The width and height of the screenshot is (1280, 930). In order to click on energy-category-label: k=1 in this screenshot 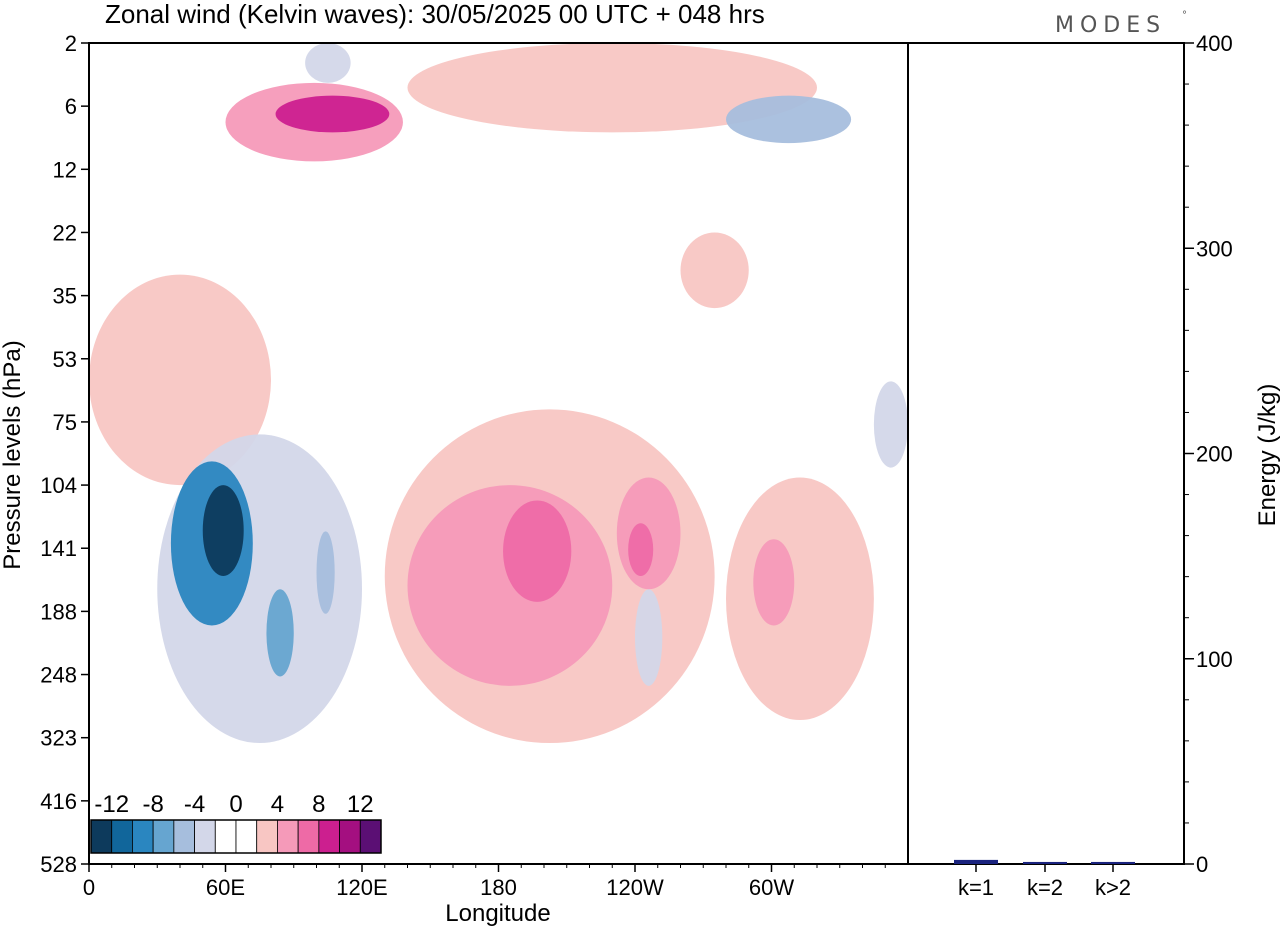, I will do `click(976, 887)`.